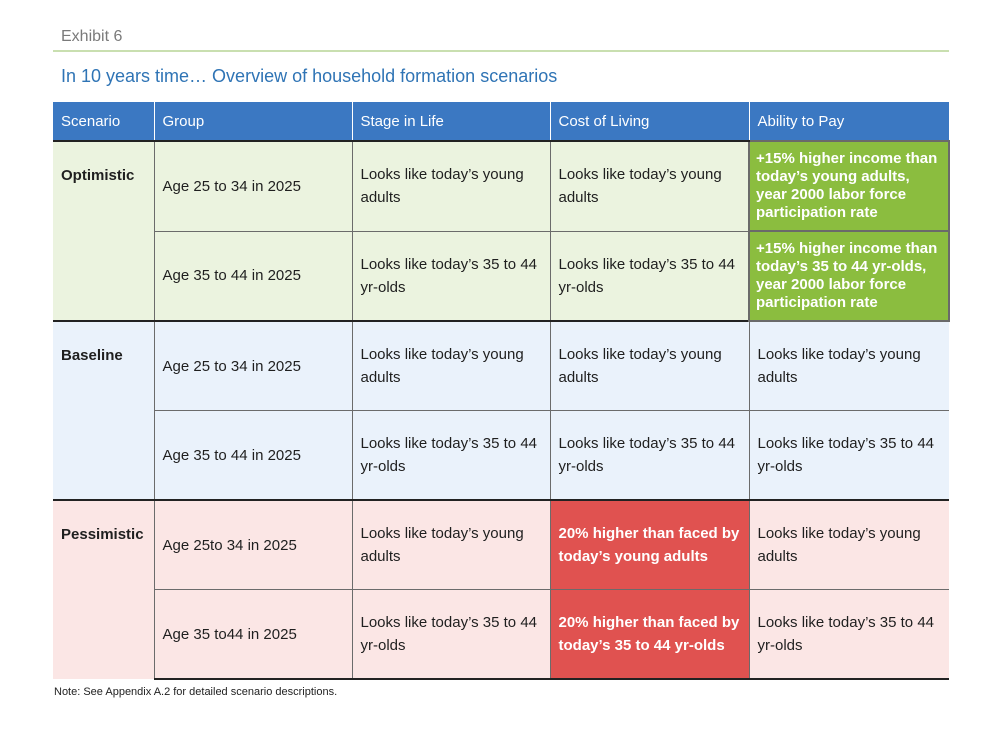 This screenshot has height=748, width=1000. I want to click on header-scenario: Scenario, so click(103, 121).